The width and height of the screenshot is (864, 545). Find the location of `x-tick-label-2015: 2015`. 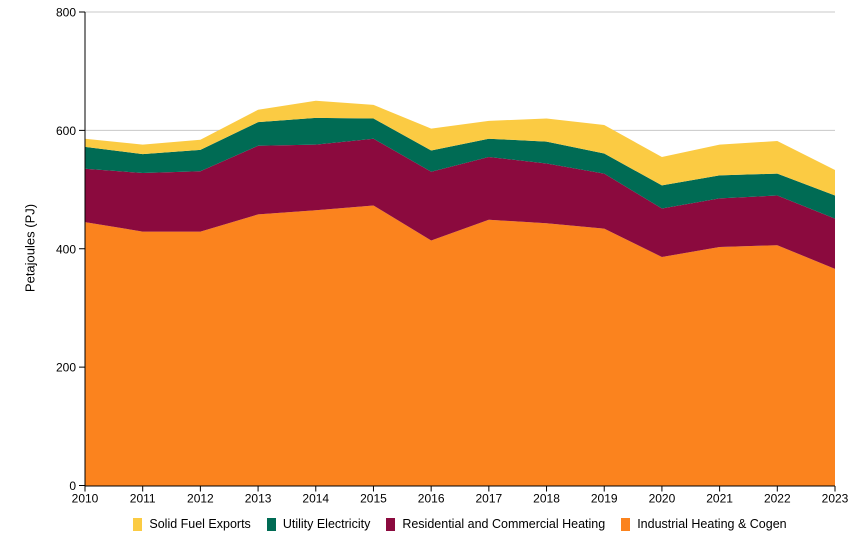

x-tick-label-2015: 2015 is located at coordinates (373, 499).